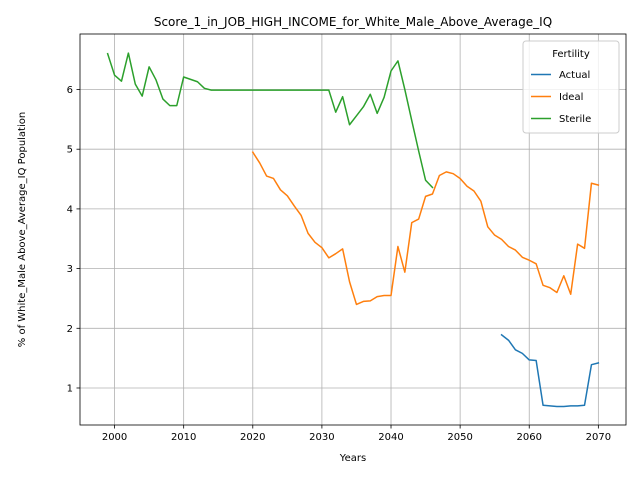  I want to click on y-tick-label: 3, so click(70, 269).